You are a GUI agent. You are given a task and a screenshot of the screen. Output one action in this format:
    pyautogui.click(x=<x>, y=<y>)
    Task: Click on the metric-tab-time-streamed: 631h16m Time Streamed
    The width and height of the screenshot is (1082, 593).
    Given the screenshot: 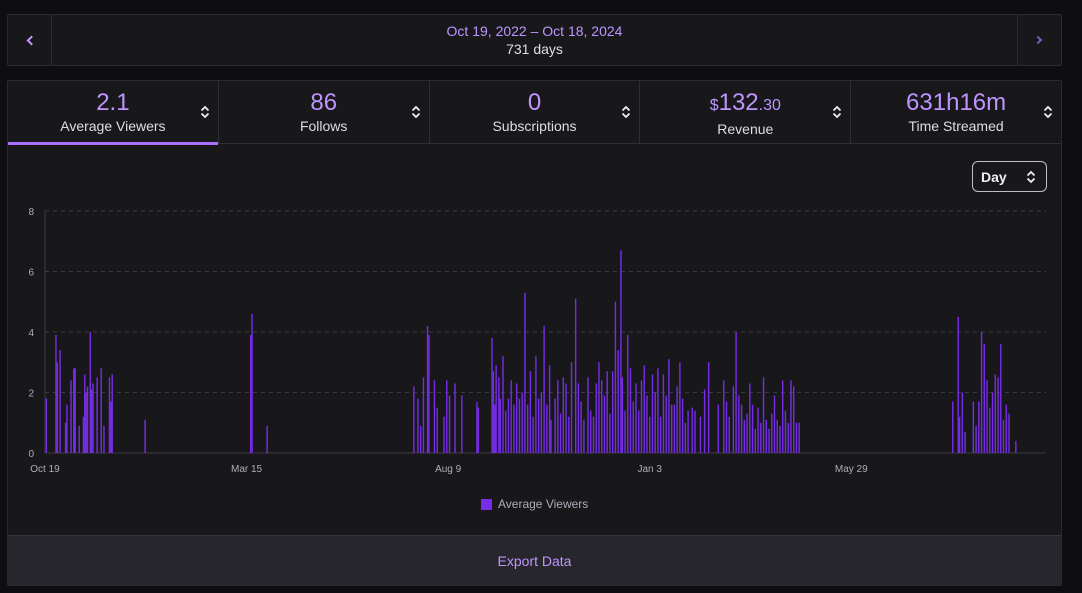 What is the action you would take?
    pyautogui.click(x=956, y=112)
    